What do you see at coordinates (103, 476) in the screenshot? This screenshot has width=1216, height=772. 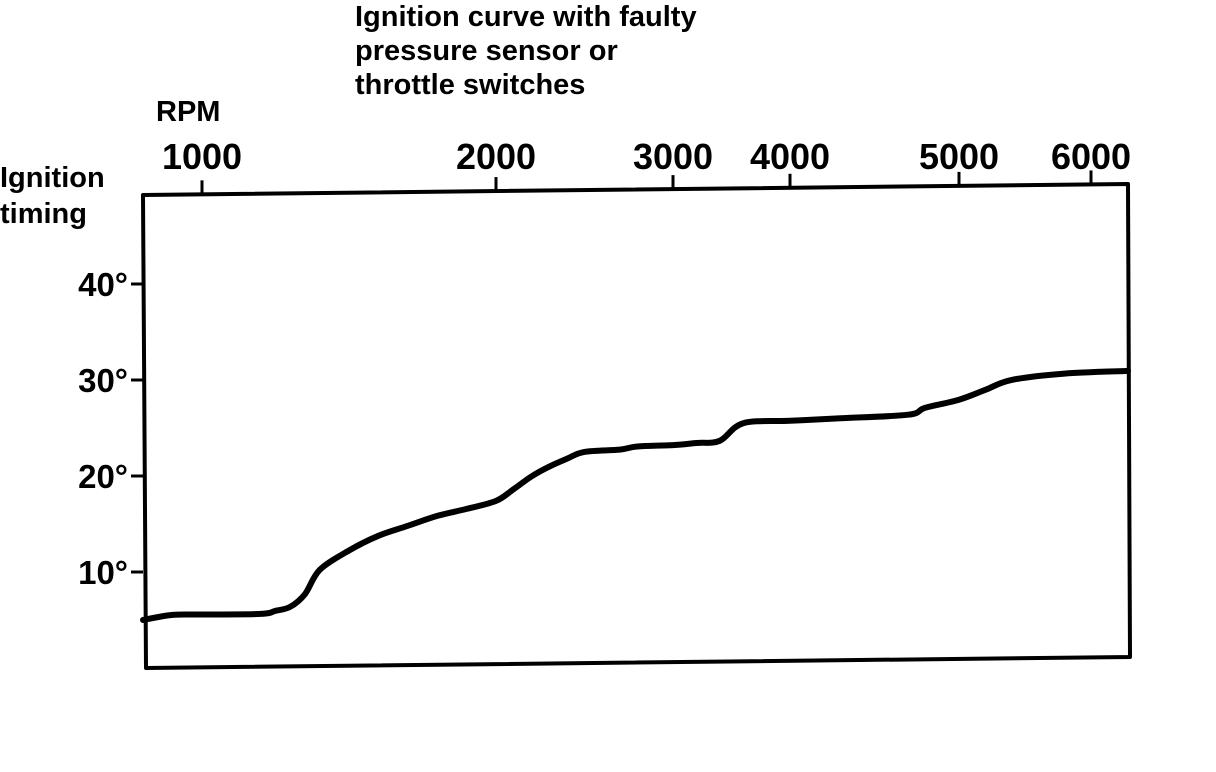 I see `y-tick-label: 20°` at bounding box center [103, 476].